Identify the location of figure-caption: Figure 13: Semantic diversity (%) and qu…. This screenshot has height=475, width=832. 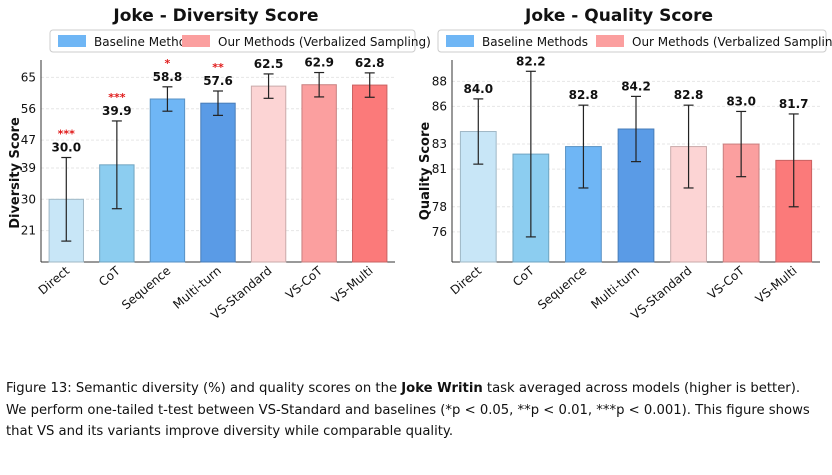
(417, 410).